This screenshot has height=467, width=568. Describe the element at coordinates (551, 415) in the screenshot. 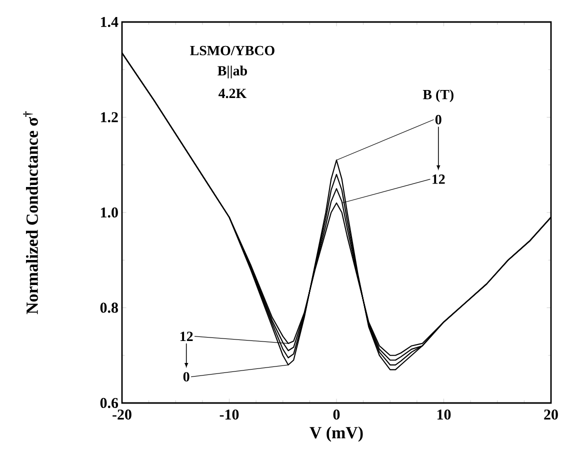

I see `x-tick-label: 20` at that location.